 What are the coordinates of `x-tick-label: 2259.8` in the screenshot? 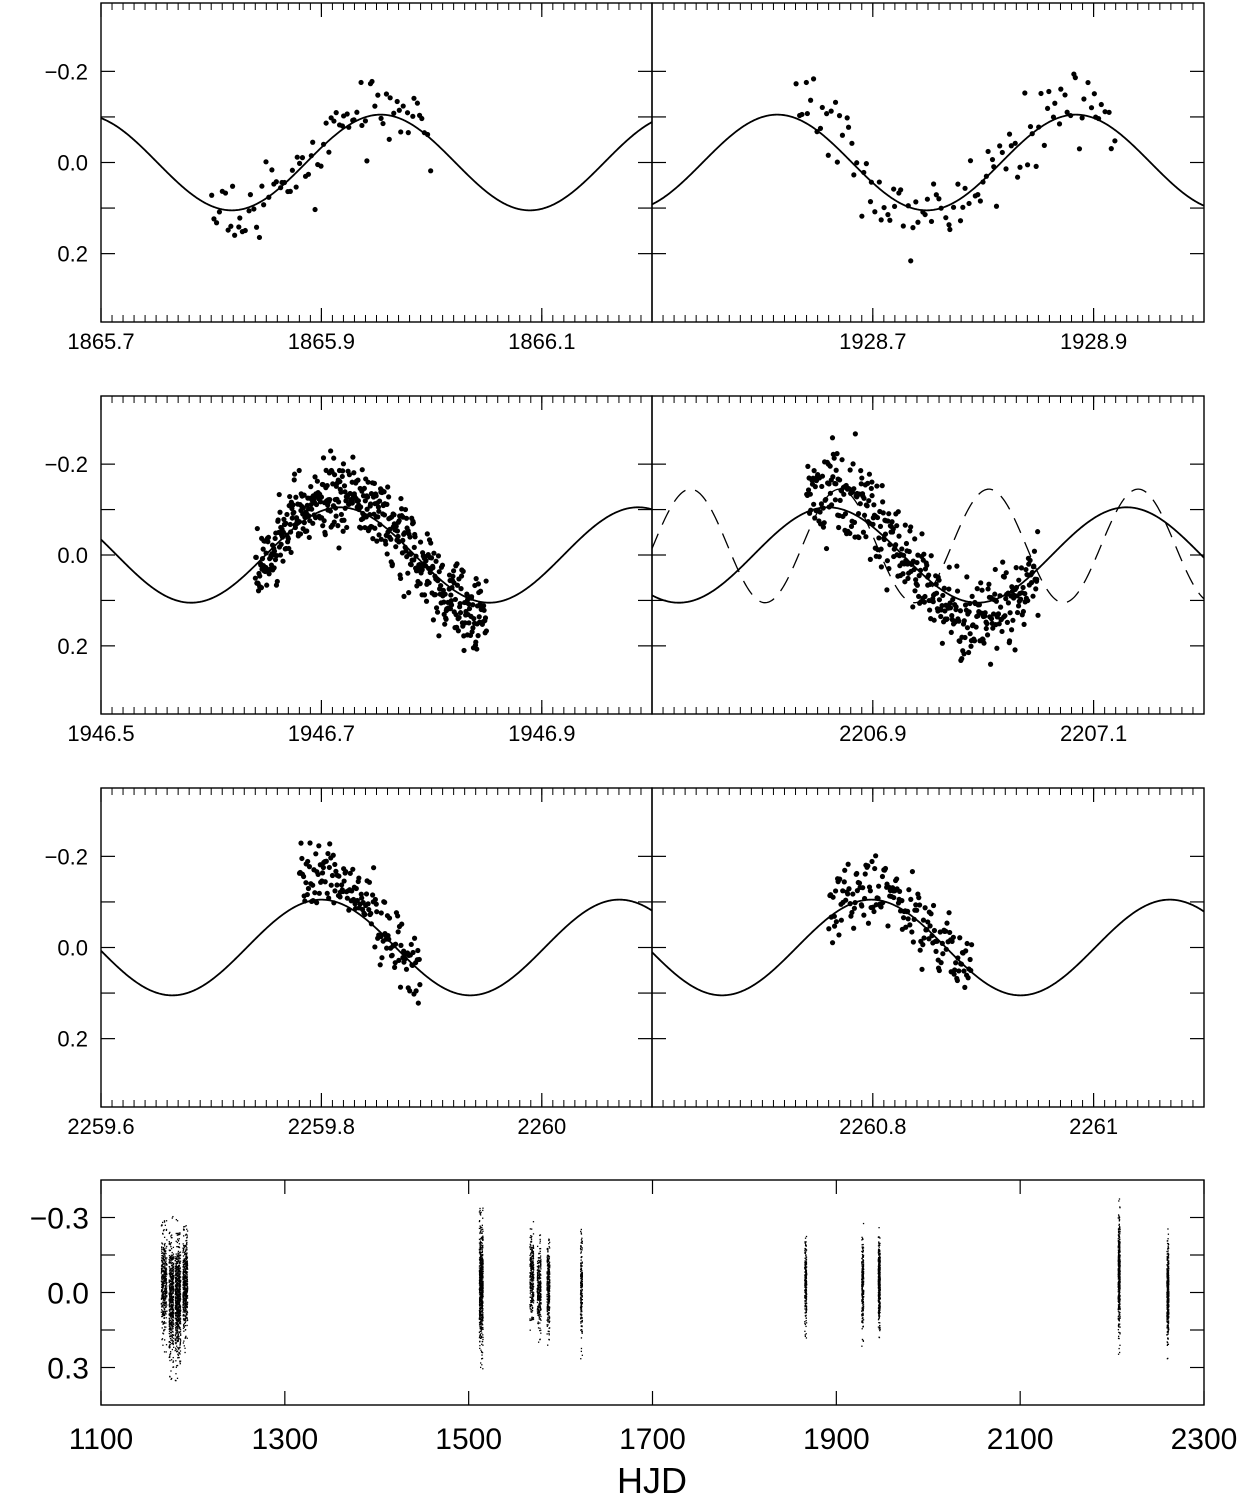 It's located at (321, 1126).